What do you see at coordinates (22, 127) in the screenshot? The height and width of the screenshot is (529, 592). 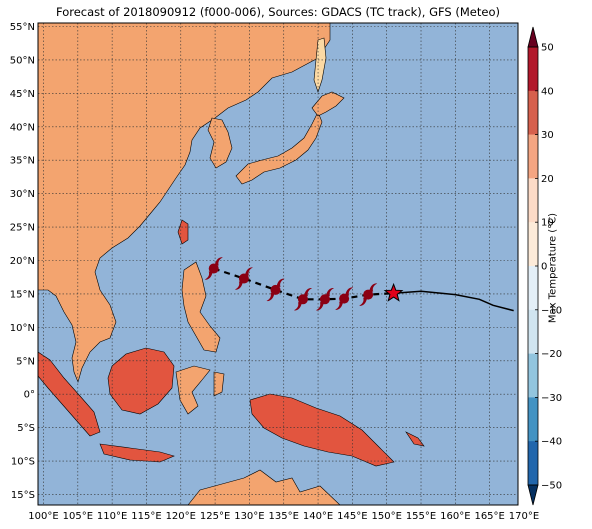 I see `lat-tick-label: 40°N` at bounding box center [22, 127].